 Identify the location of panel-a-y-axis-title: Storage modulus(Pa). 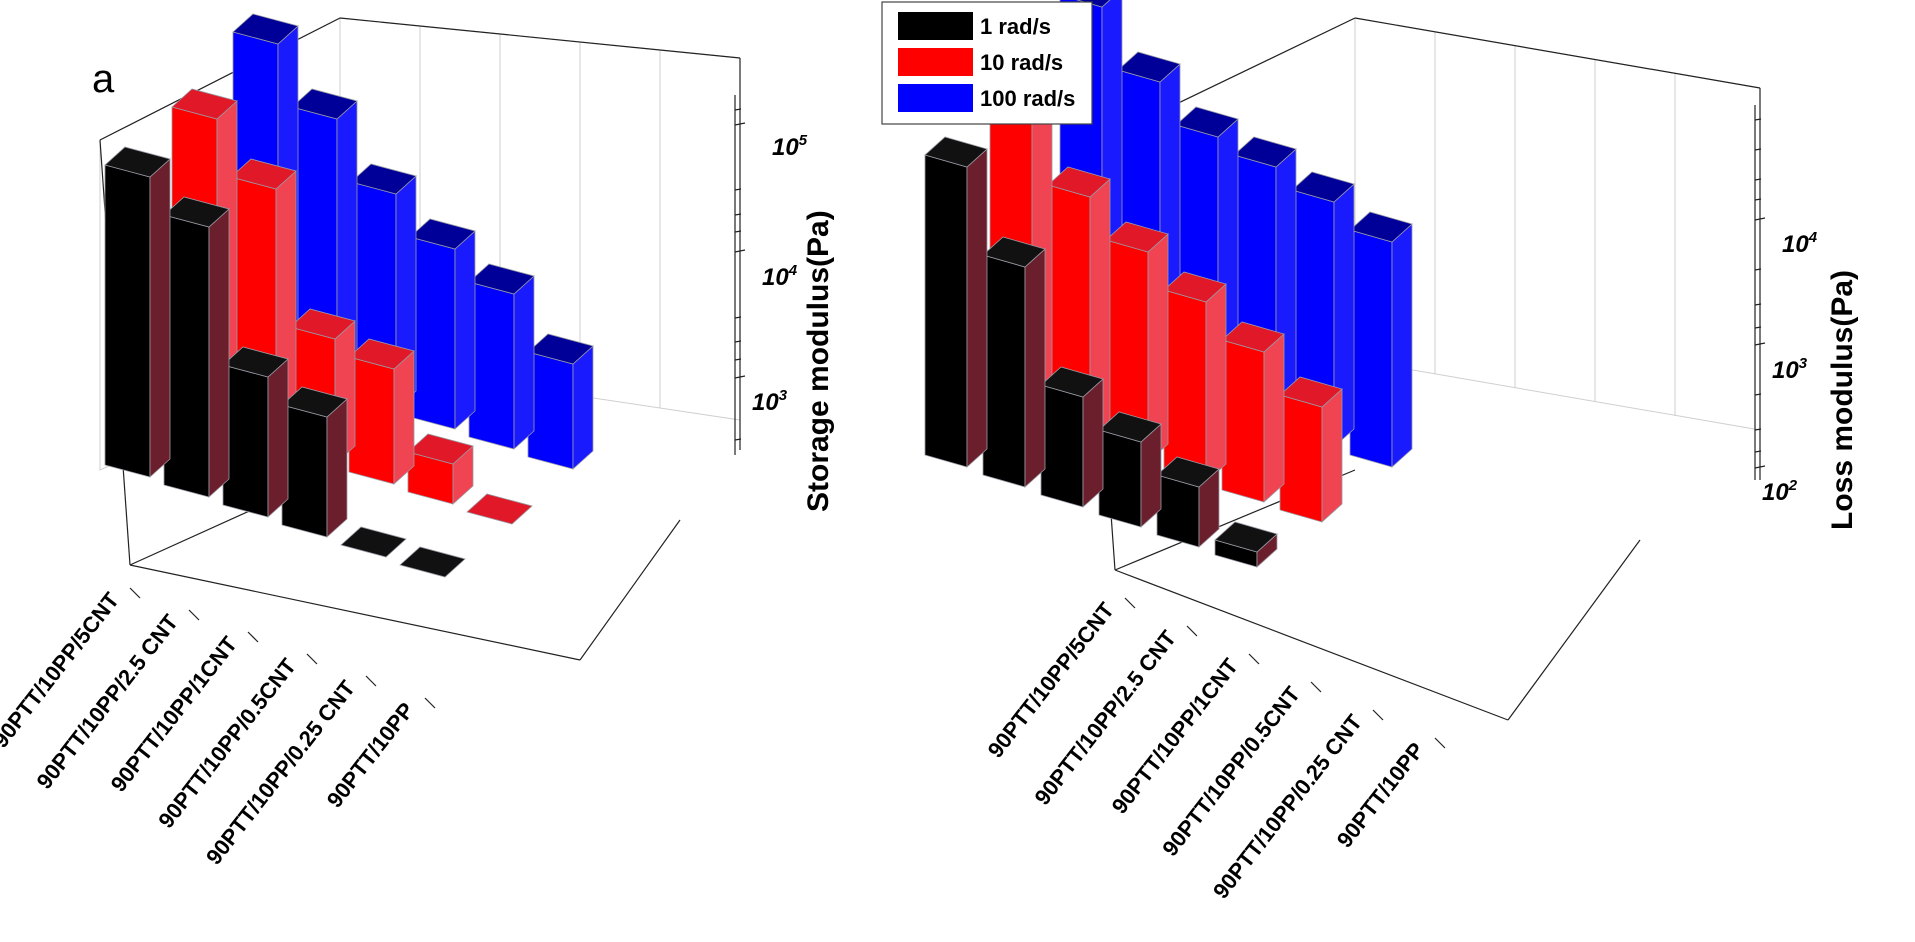
(818, 361).